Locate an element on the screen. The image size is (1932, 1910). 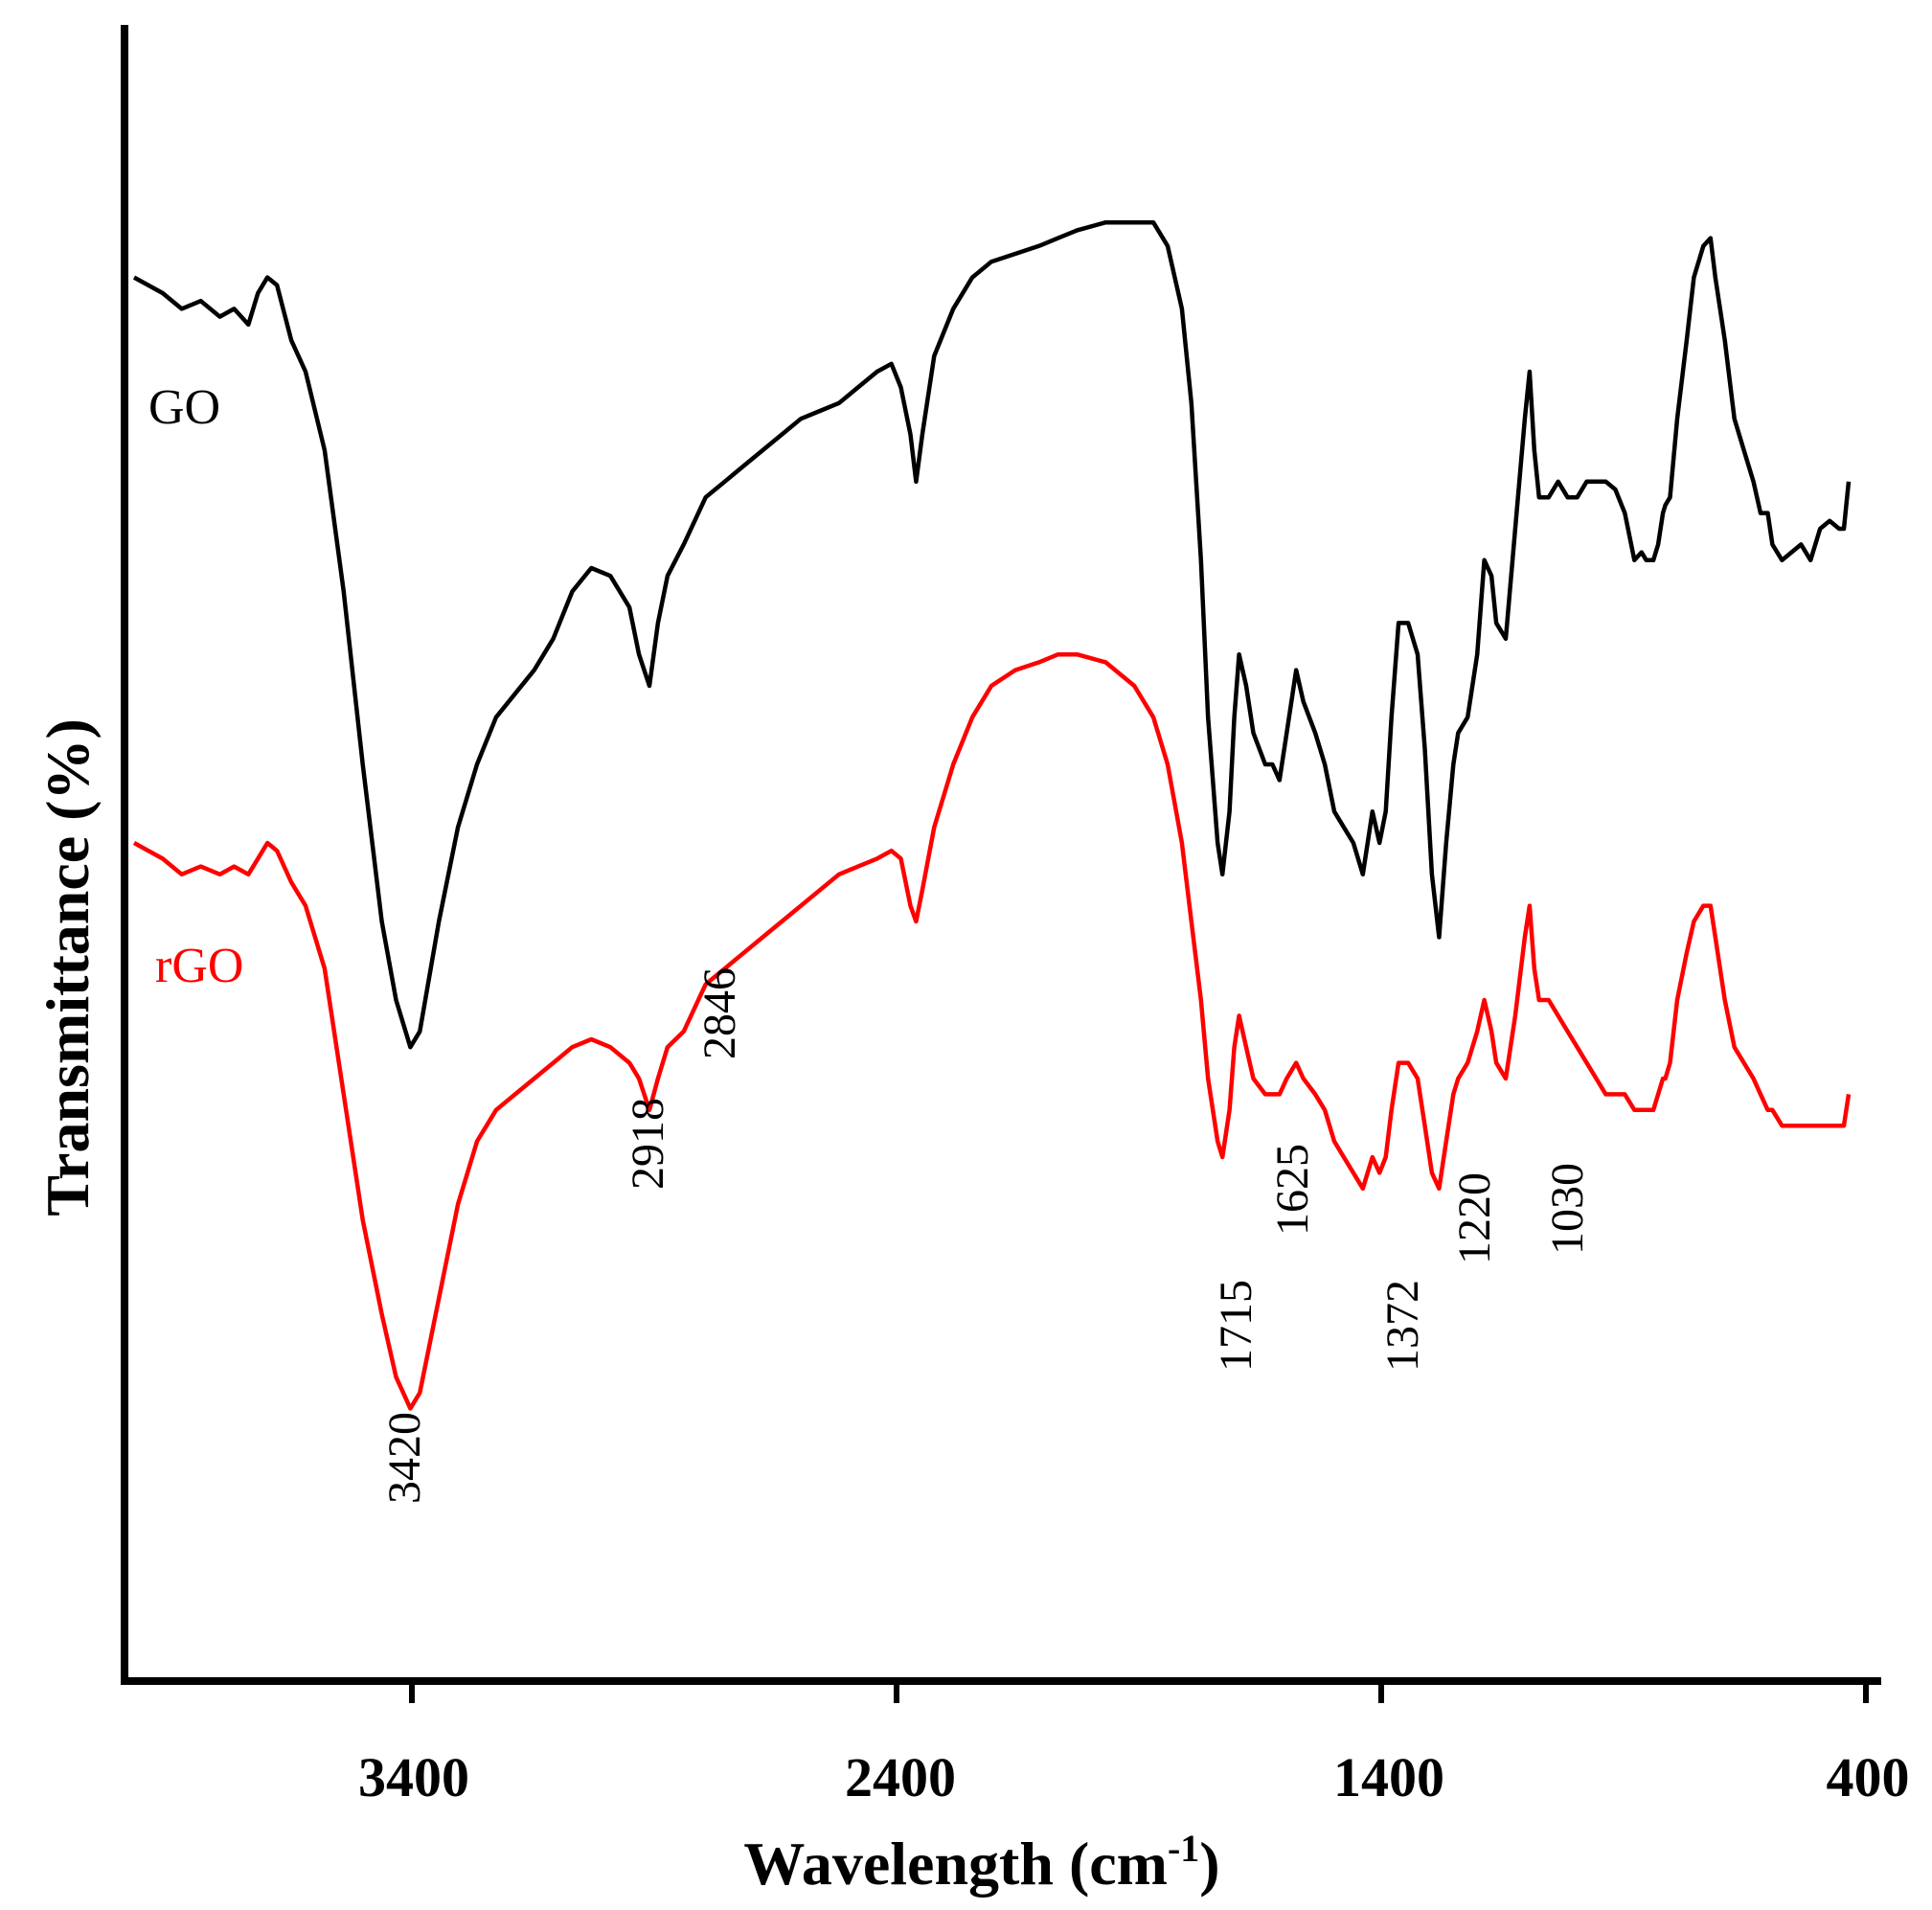
series-label-rgo: rGO is located at coordinates (199, 966).